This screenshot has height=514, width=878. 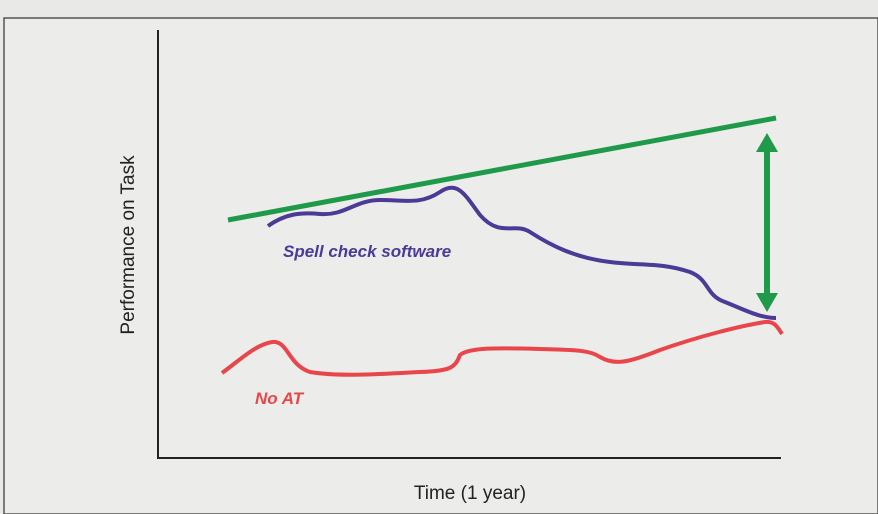 I want to click on trend-line, so click(x=502, y=169).